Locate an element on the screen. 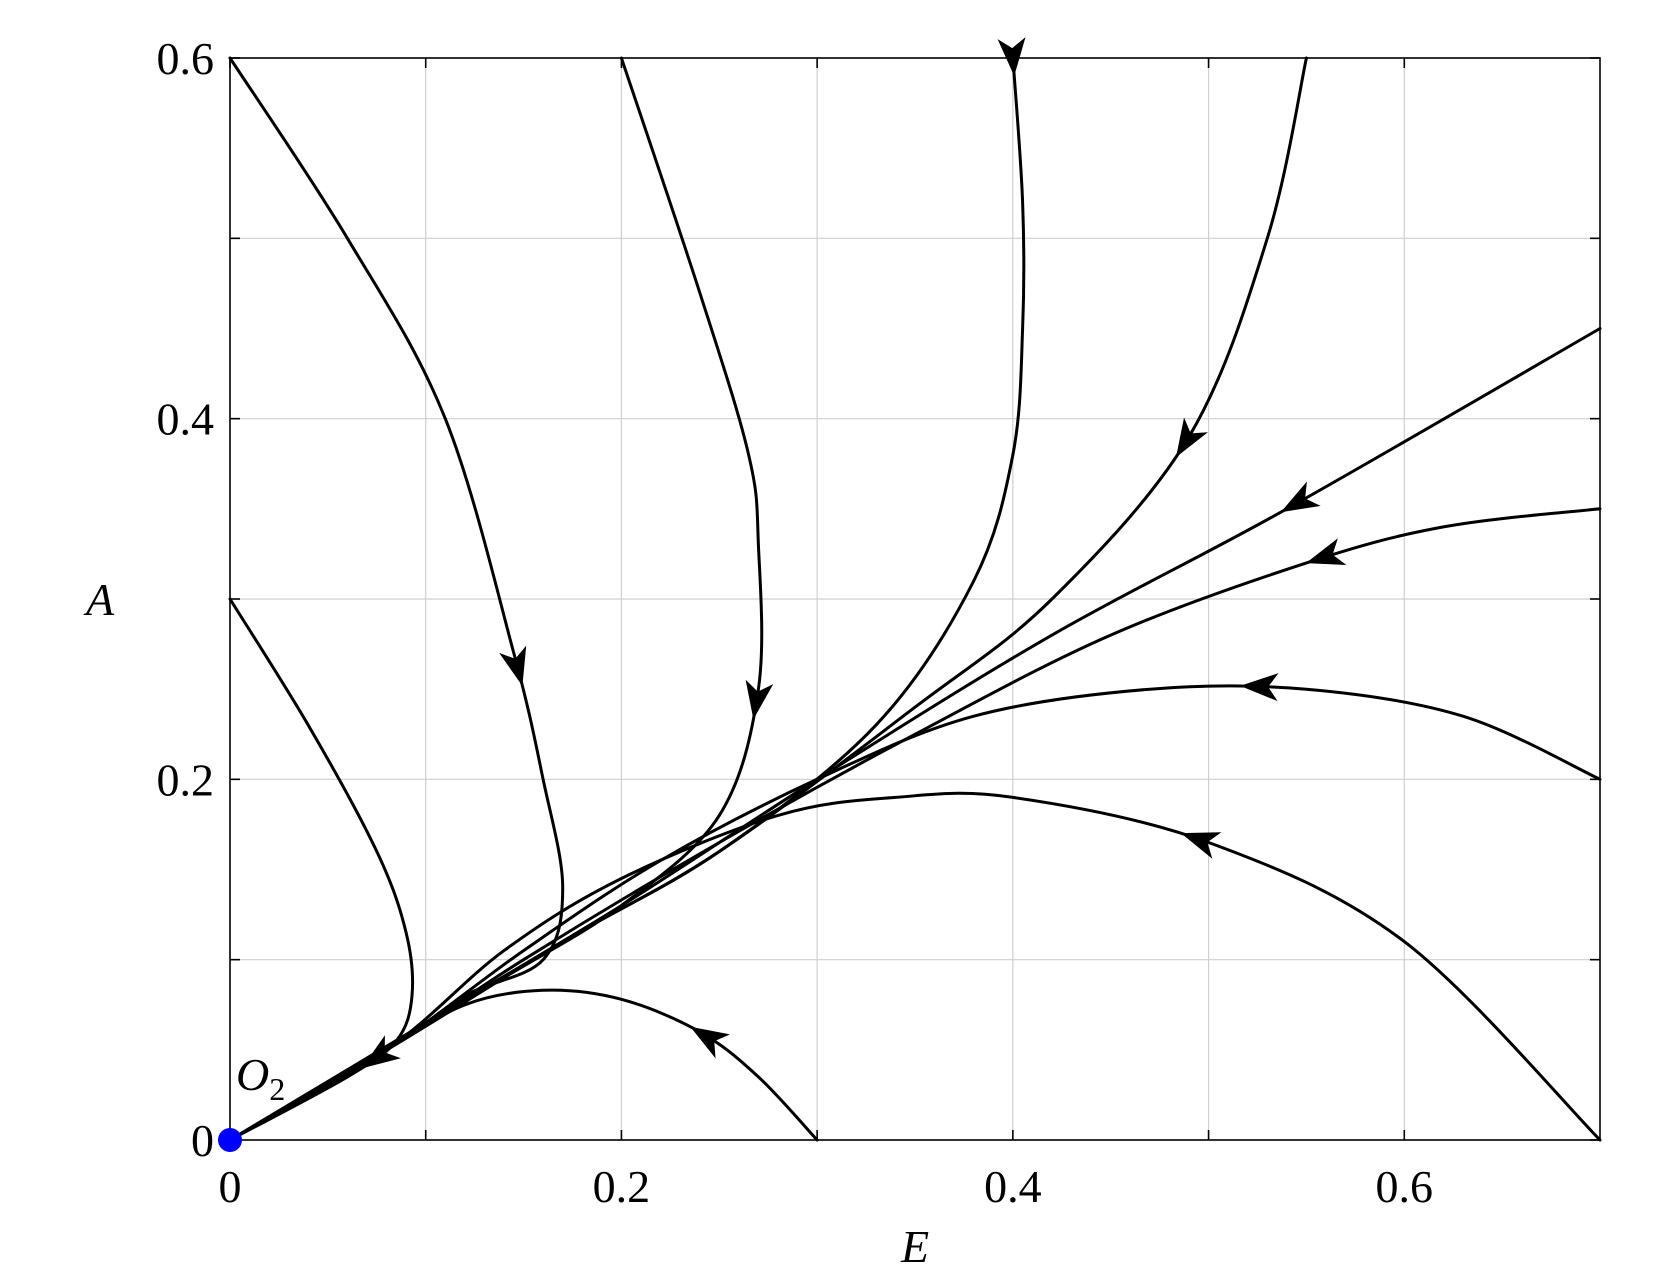 This screenshot has width=1661, height=1287. y-axis-label: A is located at coordinates (99, 599).